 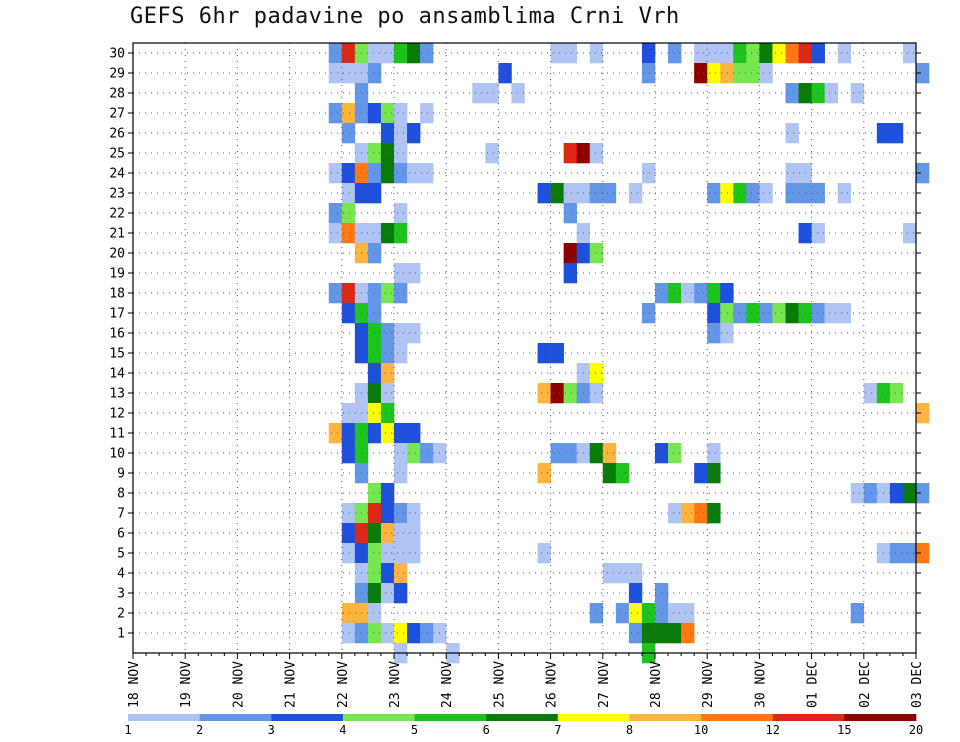 I want to click on y-tick-label: 4, so click(x=121, y=574).